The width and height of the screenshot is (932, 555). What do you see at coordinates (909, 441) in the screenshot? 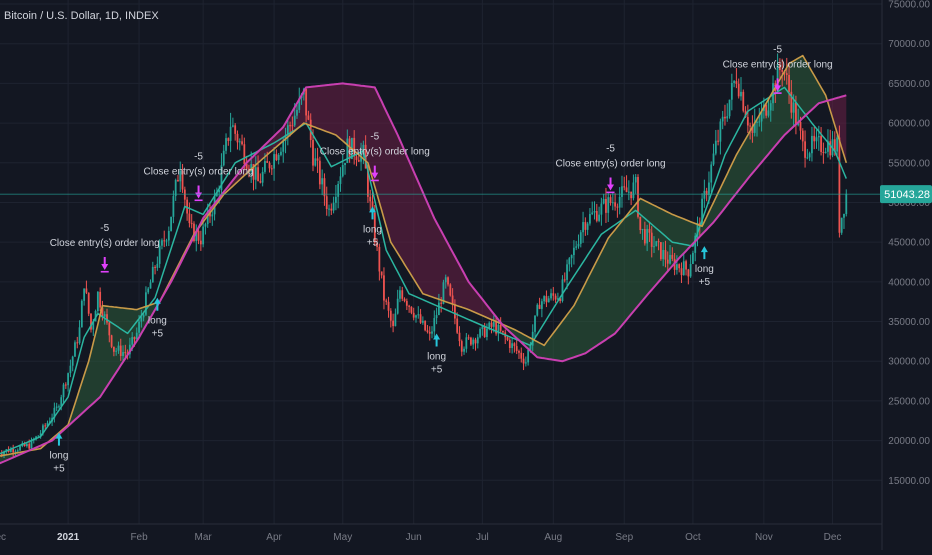
I see `price-tick-label: 20000.00` at bounding box center [909, 441].